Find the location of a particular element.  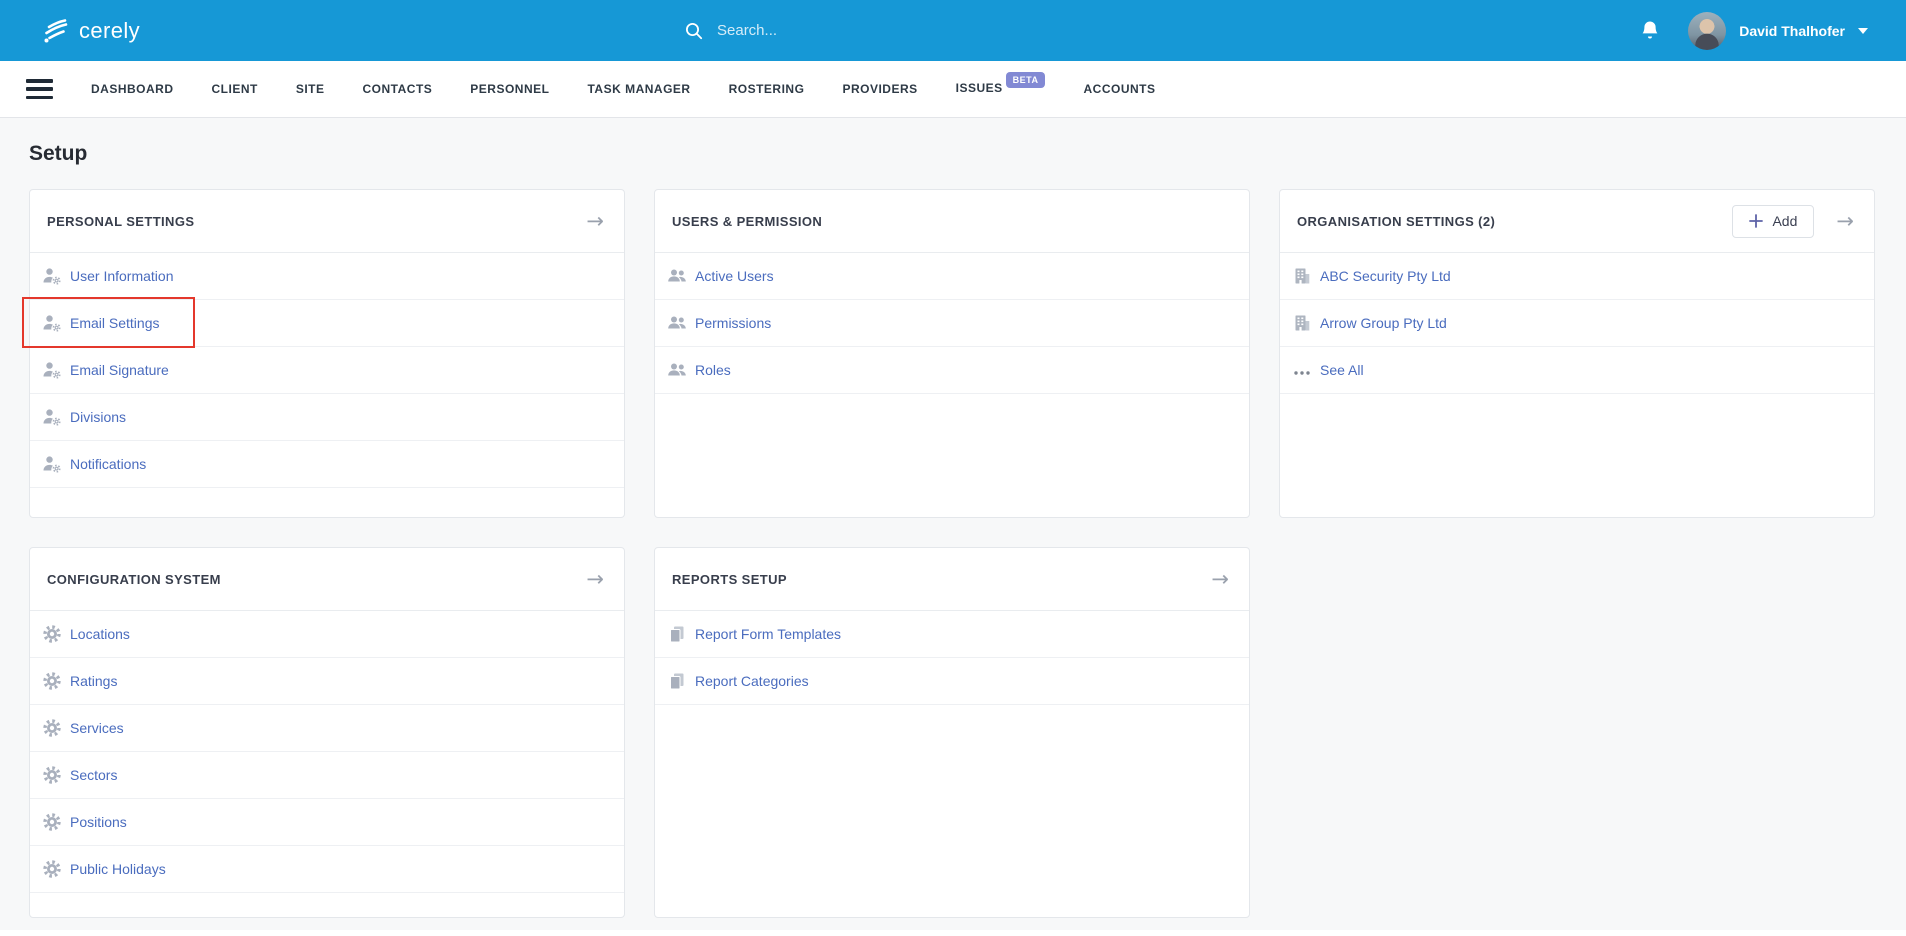

list-item-abc-security: ABC Security Pty Ltd is located at coordinates (1577, 276).